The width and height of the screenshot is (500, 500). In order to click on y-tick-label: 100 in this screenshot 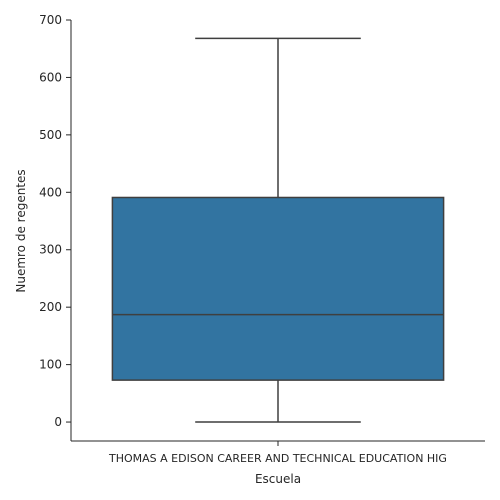, I will do `click(50, 365)`.